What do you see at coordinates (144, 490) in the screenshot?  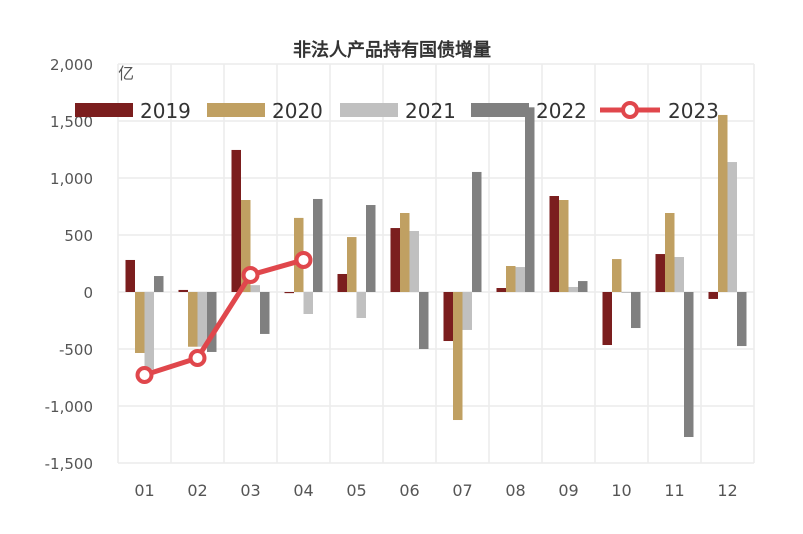 I see `x-tick-label: 01` at bounding box center [144, 490].